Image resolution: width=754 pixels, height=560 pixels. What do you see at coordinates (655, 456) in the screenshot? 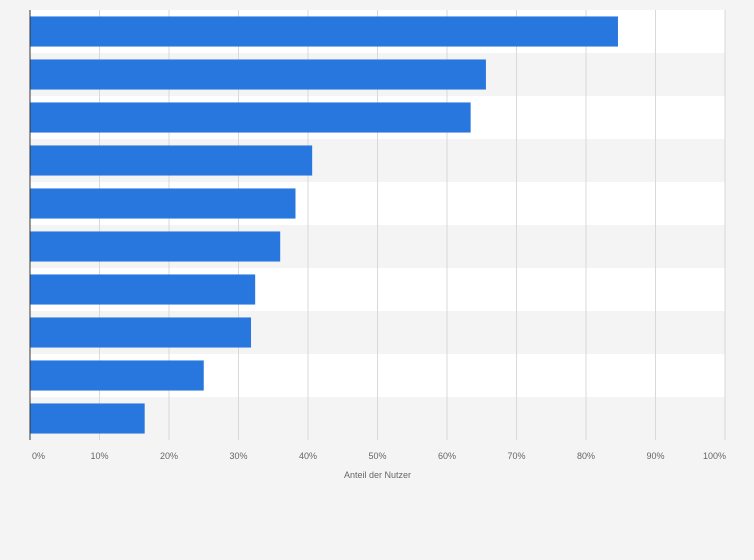
I see `x-tick-label: 90%` at bounding box center [655, 456].